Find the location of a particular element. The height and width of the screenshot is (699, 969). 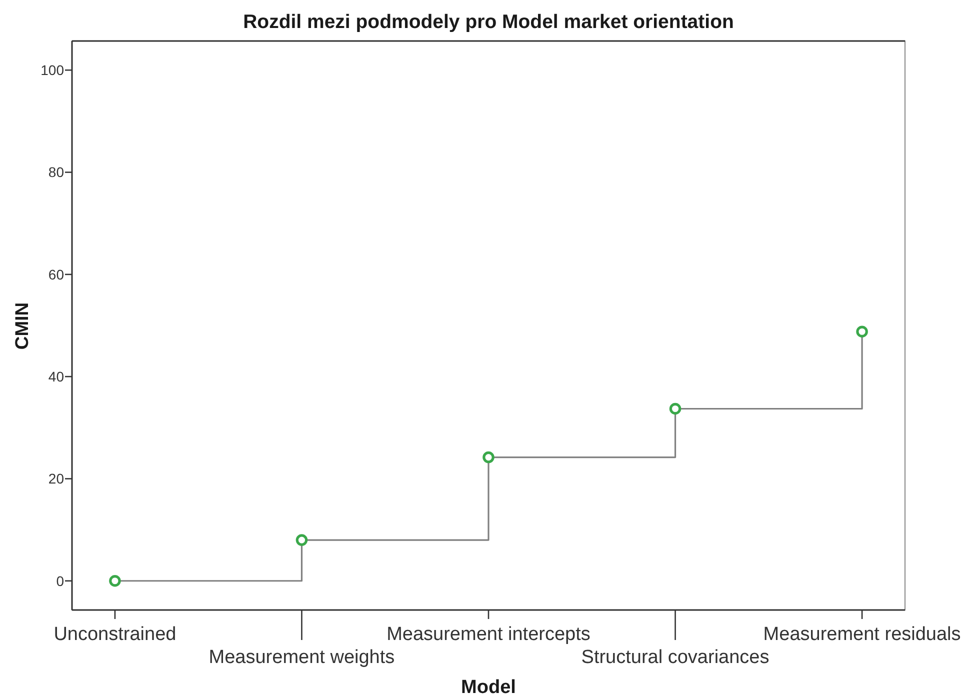

y-tick-label: 100 is located at coordinates (52, 70).